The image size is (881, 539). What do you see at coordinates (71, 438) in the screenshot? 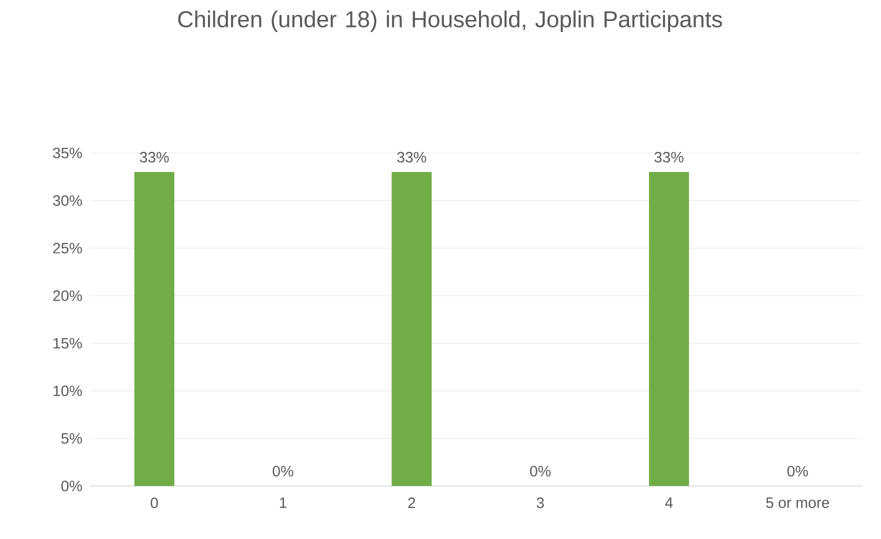
I see `y-tick-label: 5%` at bounding box center [71, 438].